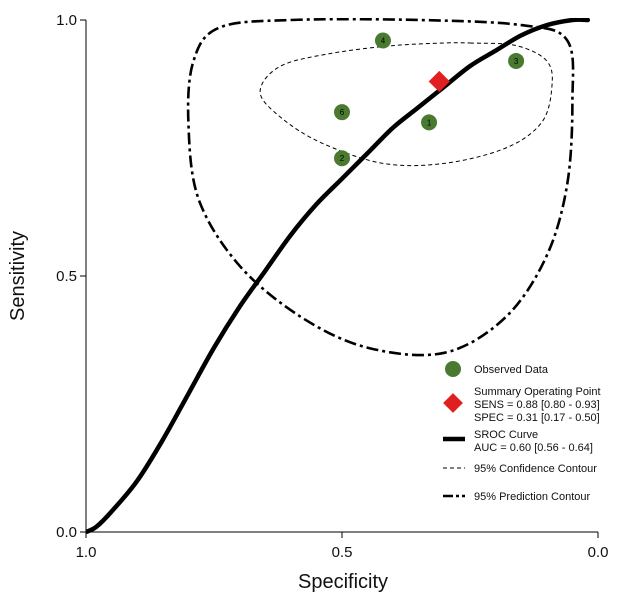 The height and width of the screenshot is (597, 629). I want to click on x-ticks: 1.0 0.5 0.0, so click(342, 546).